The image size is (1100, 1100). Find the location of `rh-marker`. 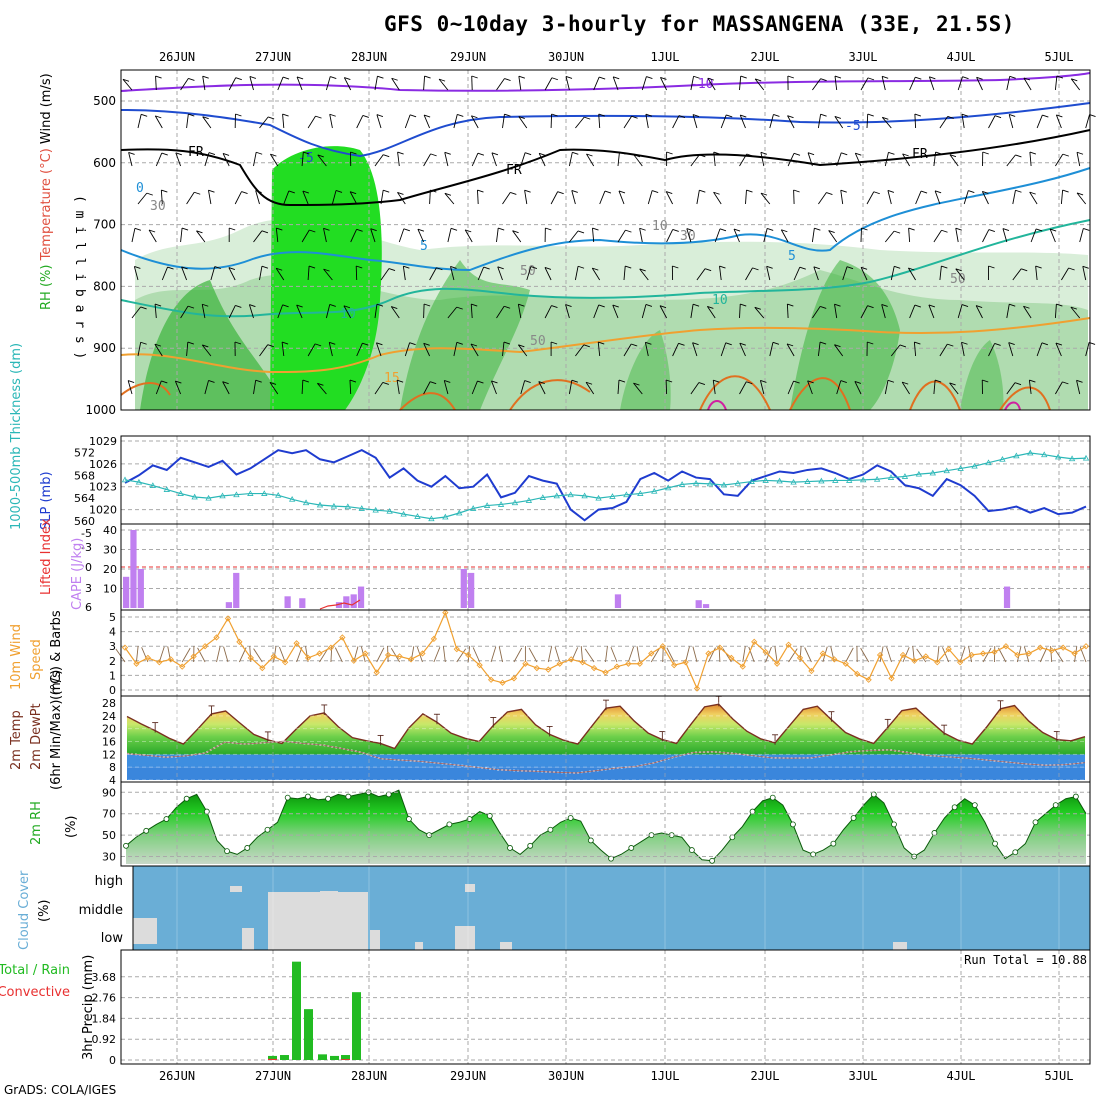

rh-marker is located at coordinates (995, 843).